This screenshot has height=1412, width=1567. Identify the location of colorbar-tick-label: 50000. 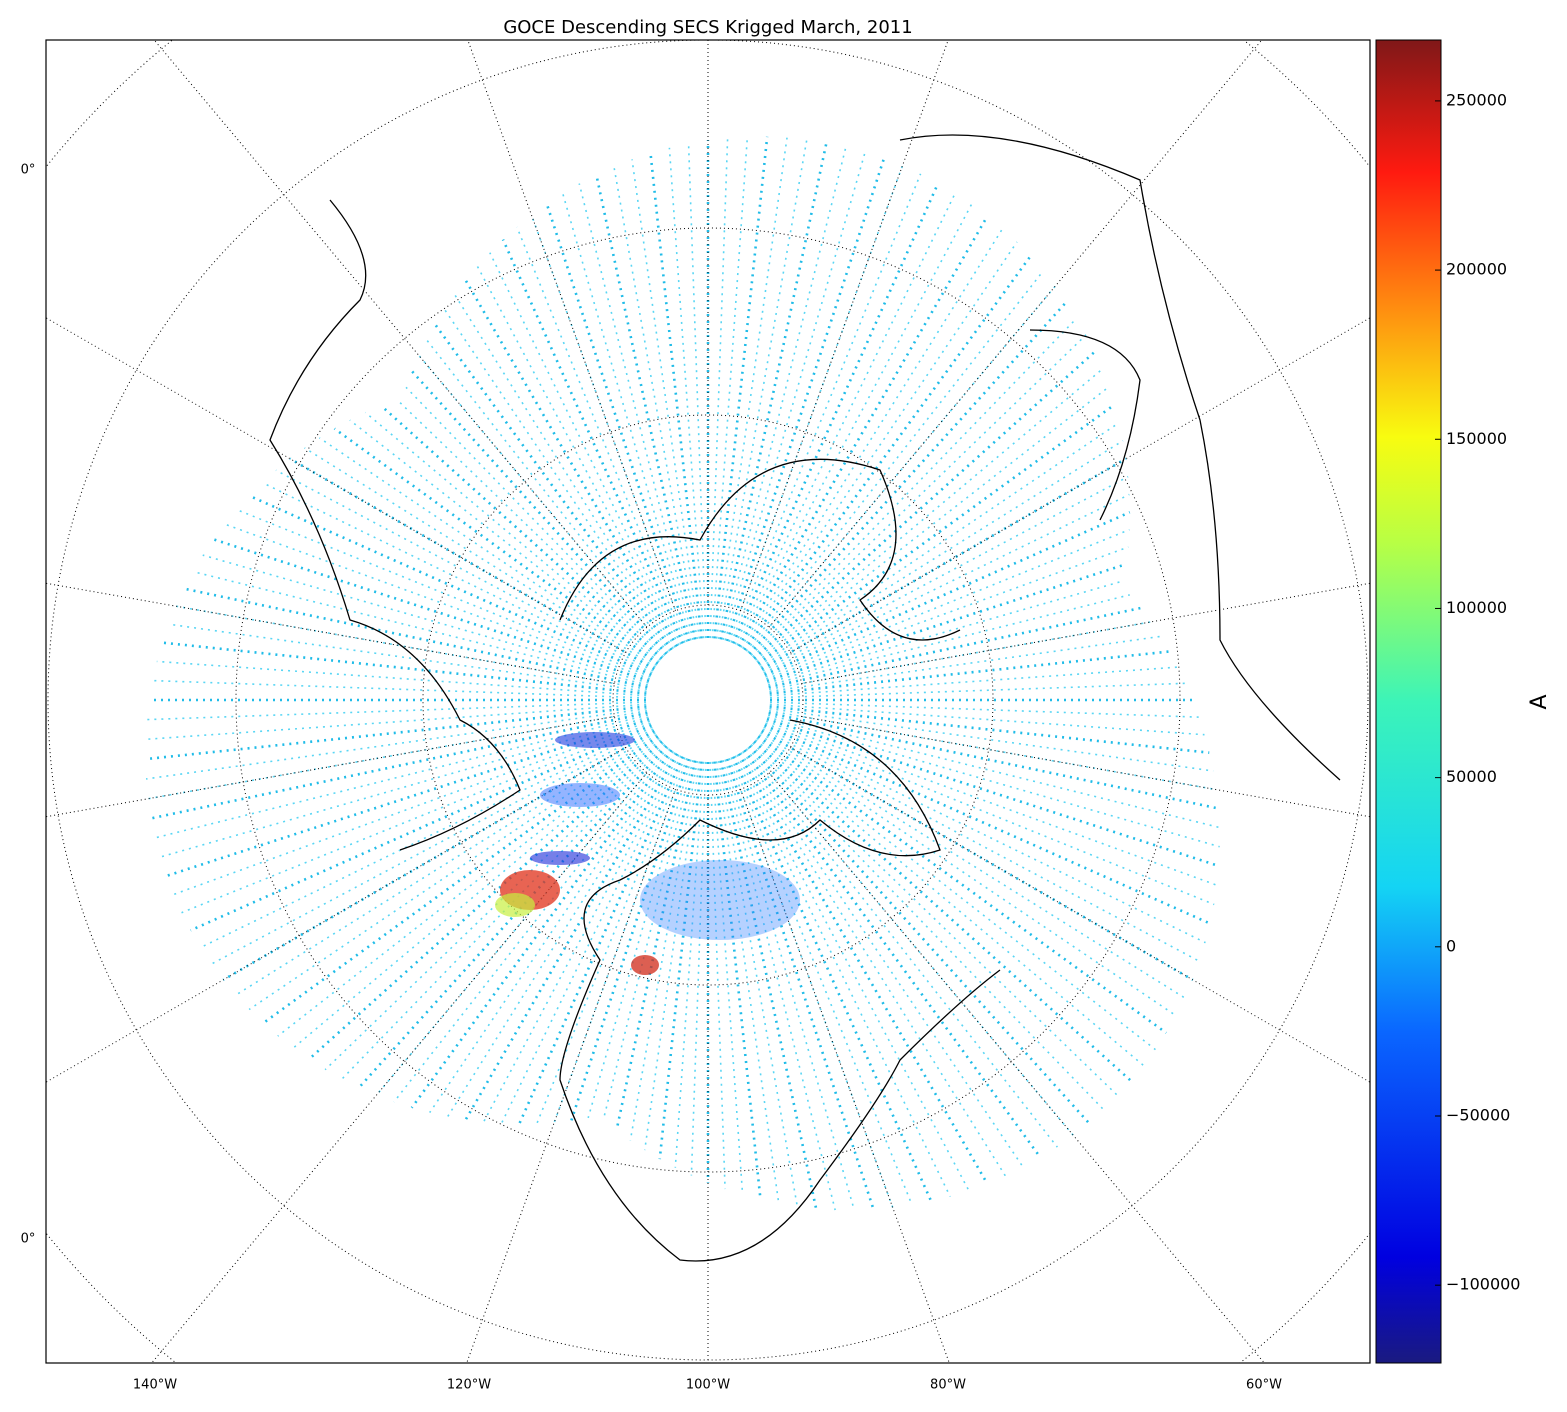
(1471, 776).